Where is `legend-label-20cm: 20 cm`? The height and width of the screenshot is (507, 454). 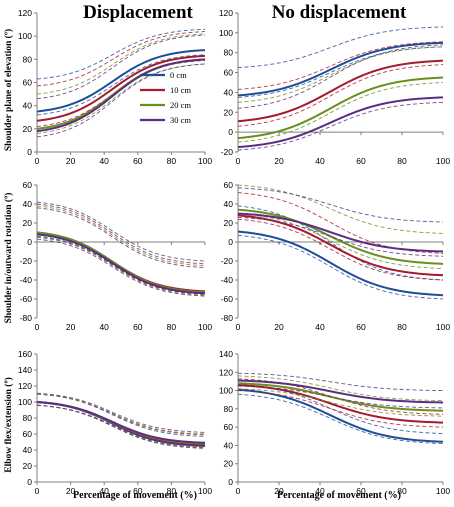 legend-label-20cm: 20 cm is located at coordinates (180, 105).